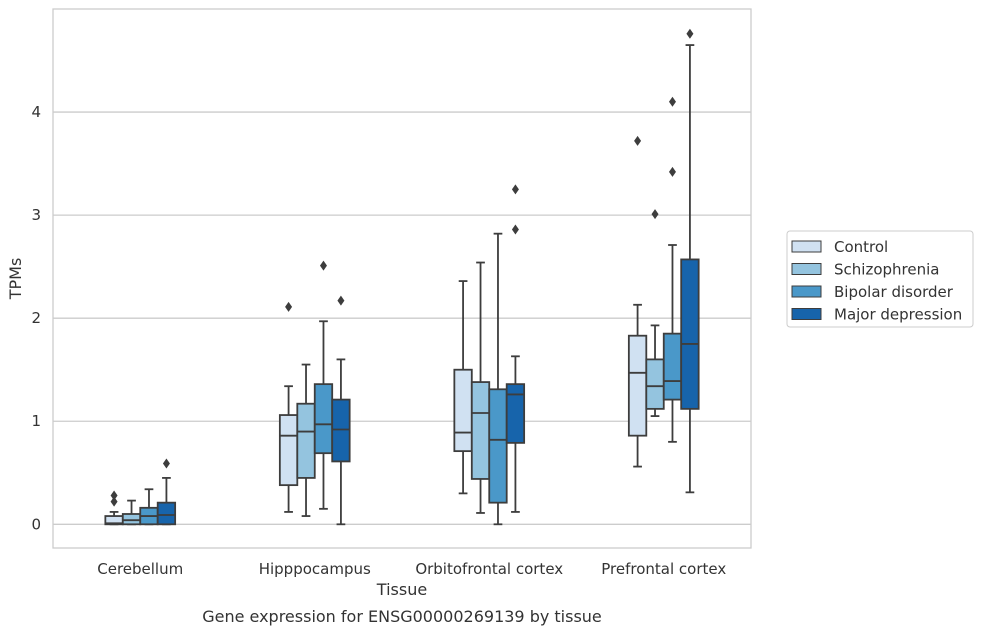  What do you see at coordinates (15, 279) in the screenshot?
I see `y-axis-label: TPMs` at bounding box center [15, 279].